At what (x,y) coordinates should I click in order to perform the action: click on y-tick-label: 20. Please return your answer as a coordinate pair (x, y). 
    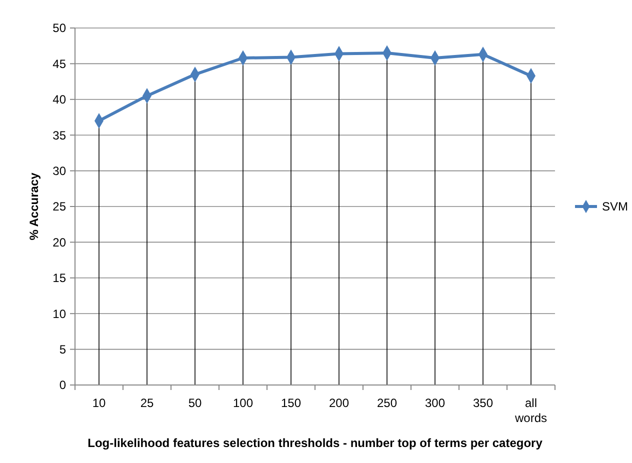
    Looking at the image, I should click on (59, 242).